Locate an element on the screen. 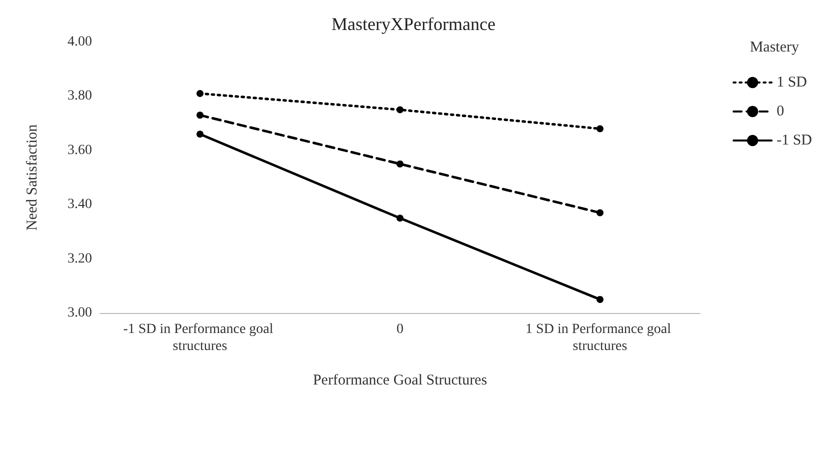 This screenshot has height=462, width=827. legend-label: 0 is located at coordinates (780, 112).